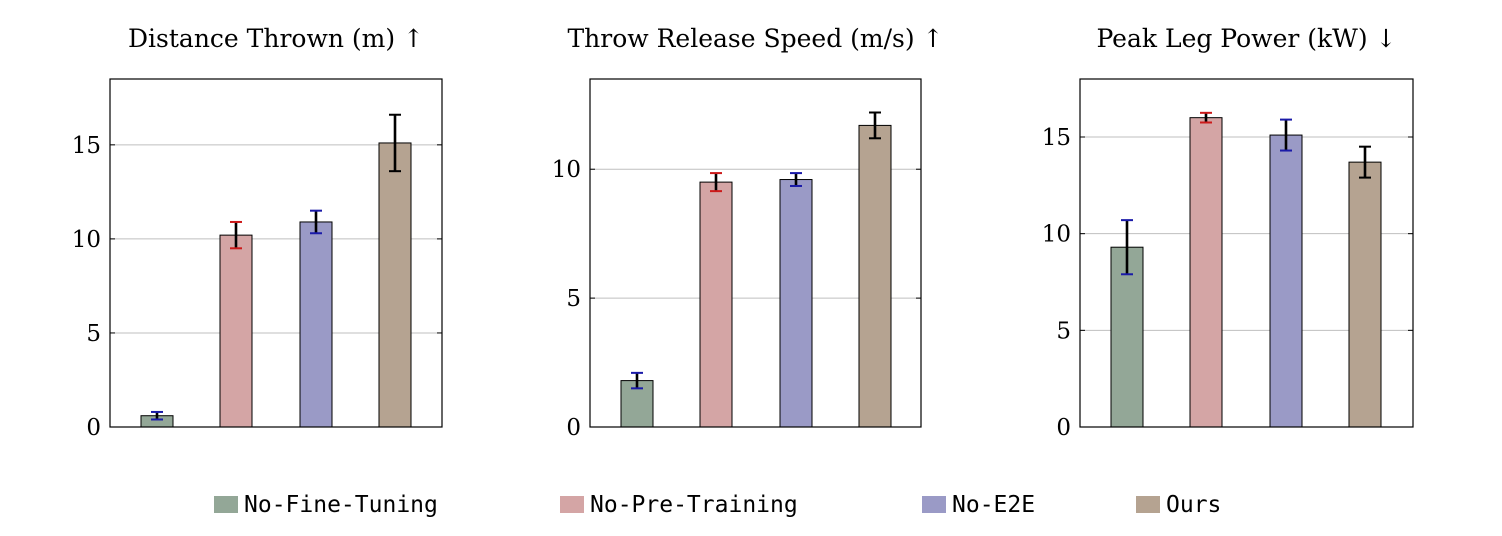 The image size is (1502, 536). Describe the element at coordinates (1246, 38) in the screenshot. I see `chart-title: Peak Leg Power (kW) ↓` at that location.